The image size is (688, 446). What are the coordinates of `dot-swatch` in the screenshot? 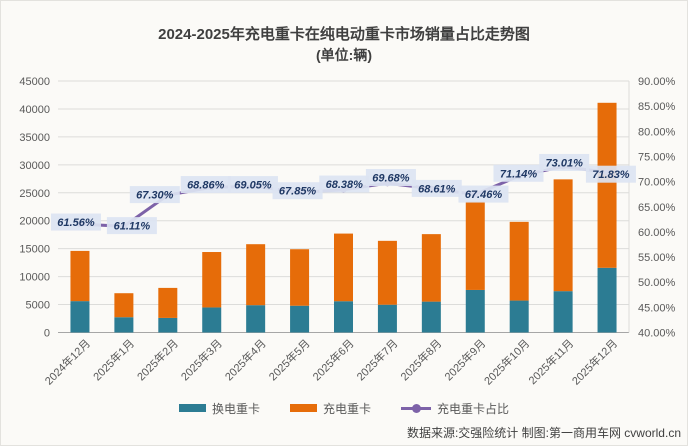 It's located at (416, 408).